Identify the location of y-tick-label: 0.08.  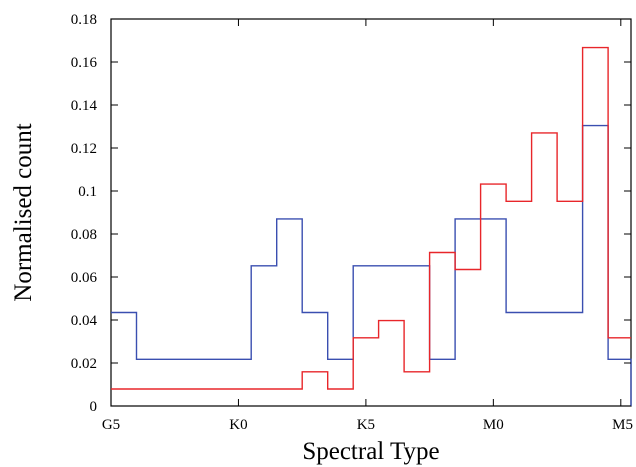
(84, 235).